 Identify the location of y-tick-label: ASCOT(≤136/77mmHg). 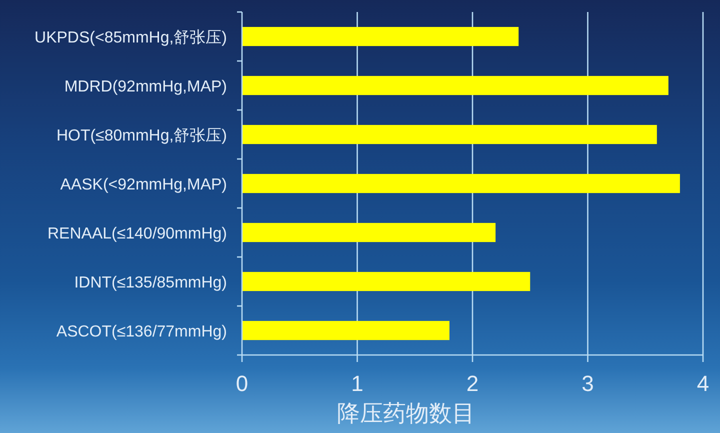
(141, 331).